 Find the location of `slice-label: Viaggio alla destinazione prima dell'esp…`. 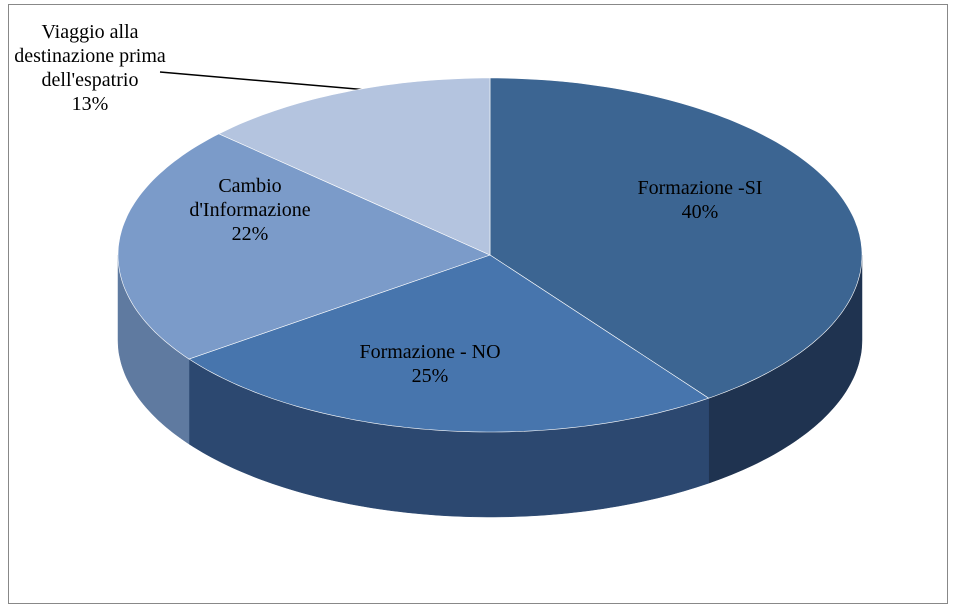

slice-label: Viaggio alla destinazione prima dell'esp… is located at coordinates (90, 56).